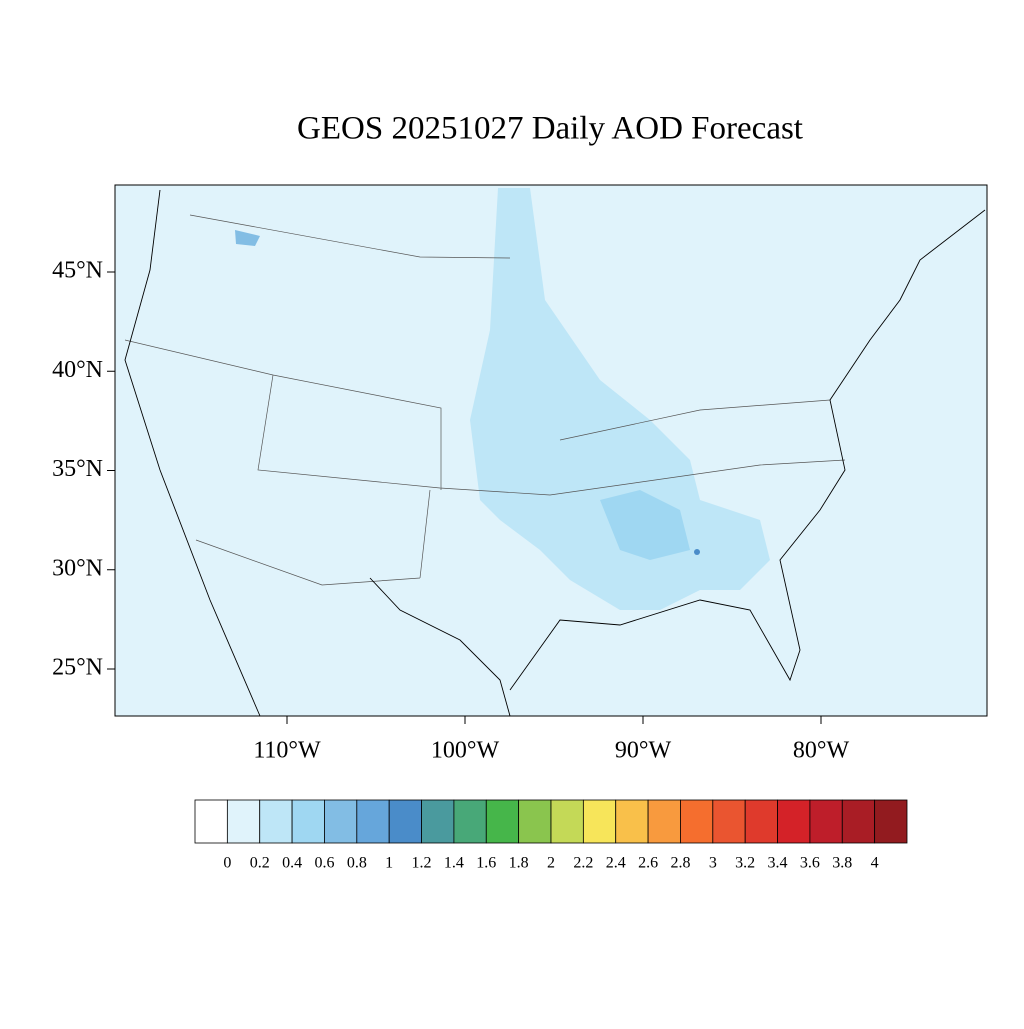 The height and width of the screenshot is (1029, 1024). What do you see at coordinates (77, 568) in the screenshot?
I see `lat-tick-label: 30°N` at bounding box center [77, 568].